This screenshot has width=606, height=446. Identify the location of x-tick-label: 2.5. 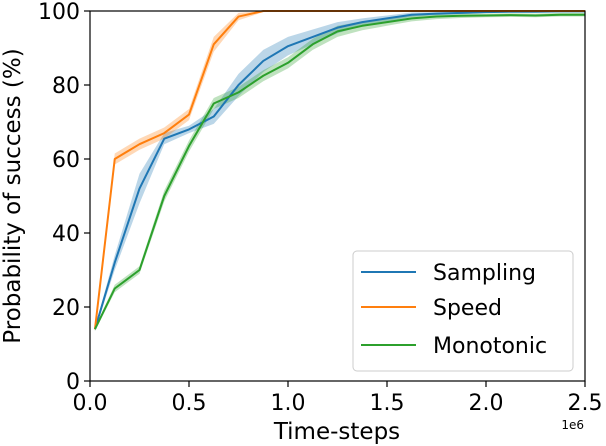
(585, 403).